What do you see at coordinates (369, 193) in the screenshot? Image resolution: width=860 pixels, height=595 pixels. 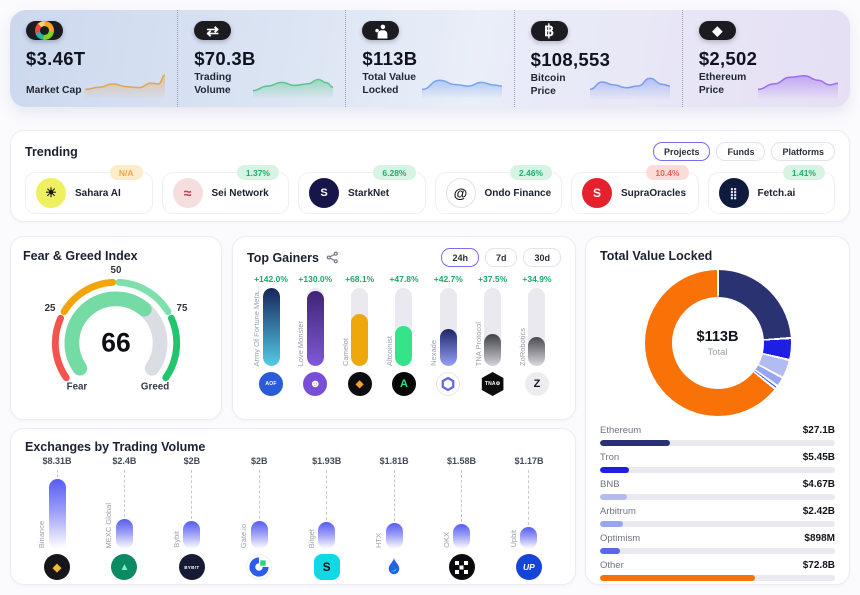 I see `trending-item-name: StarkNet` at bounding box center [369, 193].